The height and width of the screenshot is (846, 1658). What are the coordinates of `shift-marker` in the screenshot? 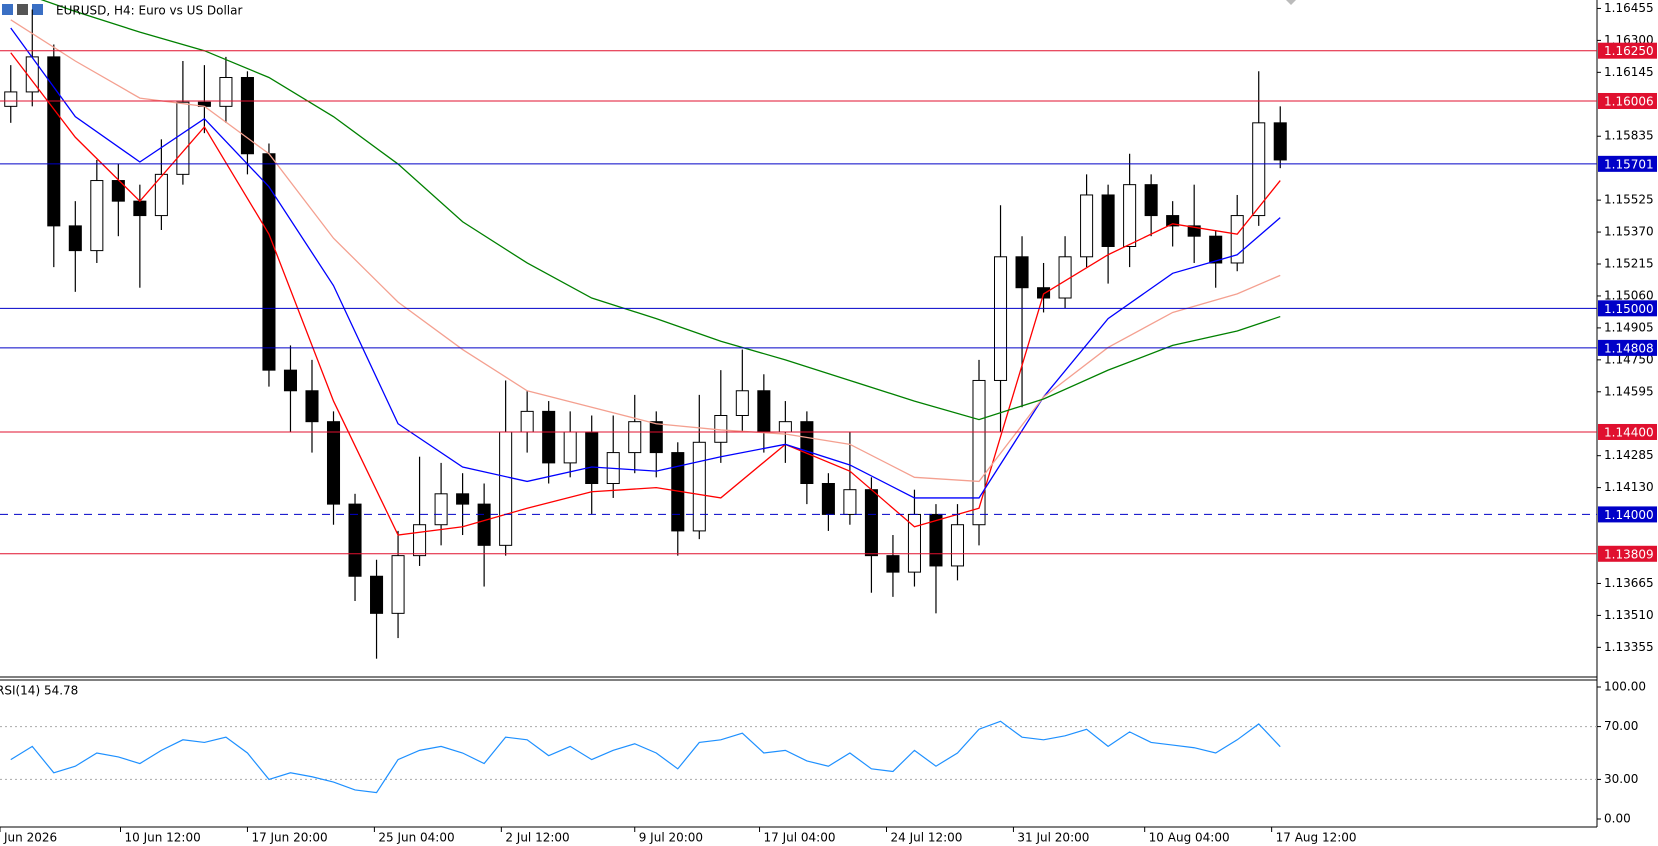 It's located at (1291, 2).